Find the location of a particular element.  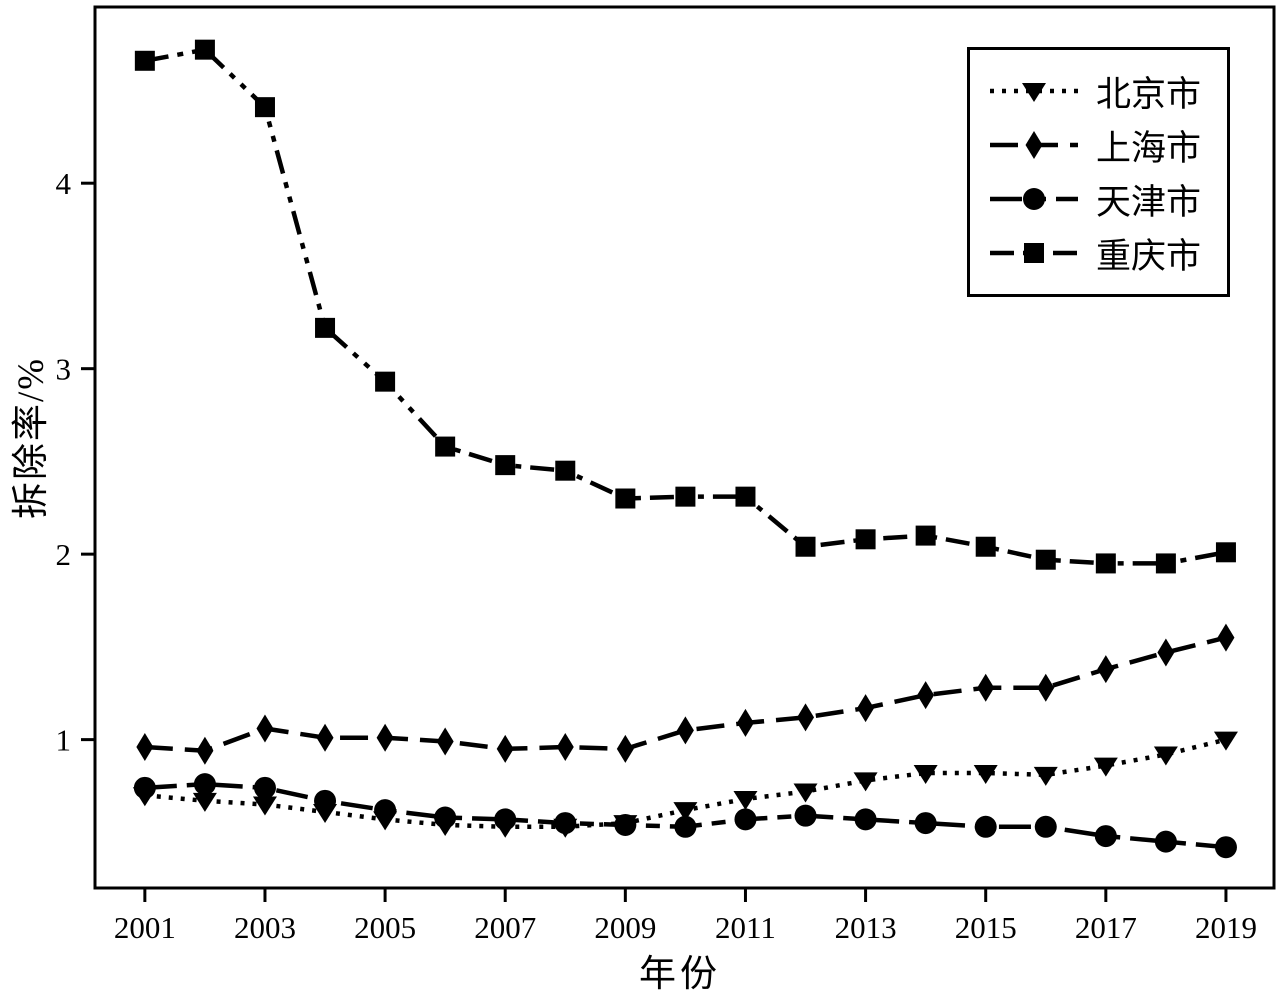

x-tick-label: 2011 is located at coordinates (745, 927).